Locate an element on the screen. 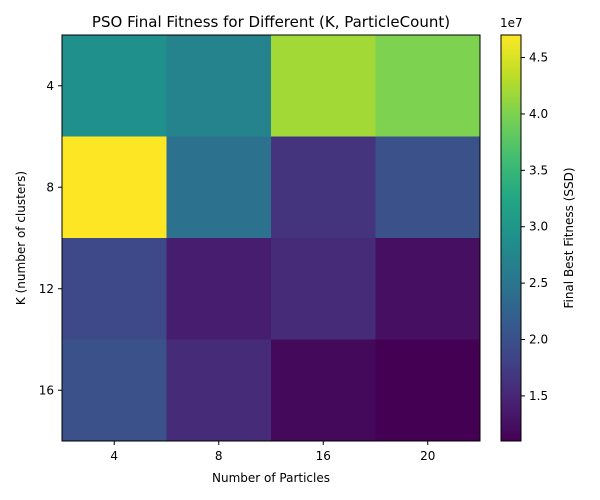  colorbar-multiplier: 1e7 is located at coordinates (511, 23).